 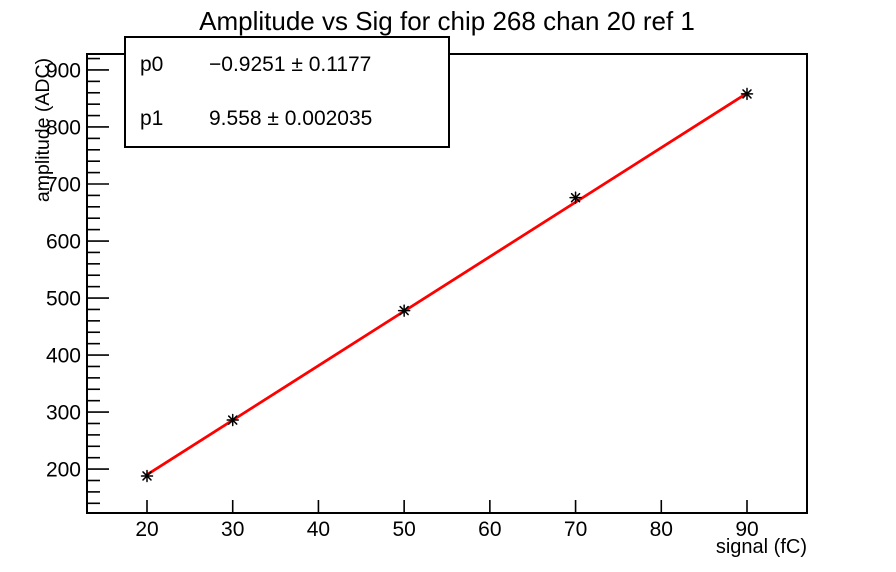 I want to click on x-axis-title: signal (fC), so click(x=761, y=547).